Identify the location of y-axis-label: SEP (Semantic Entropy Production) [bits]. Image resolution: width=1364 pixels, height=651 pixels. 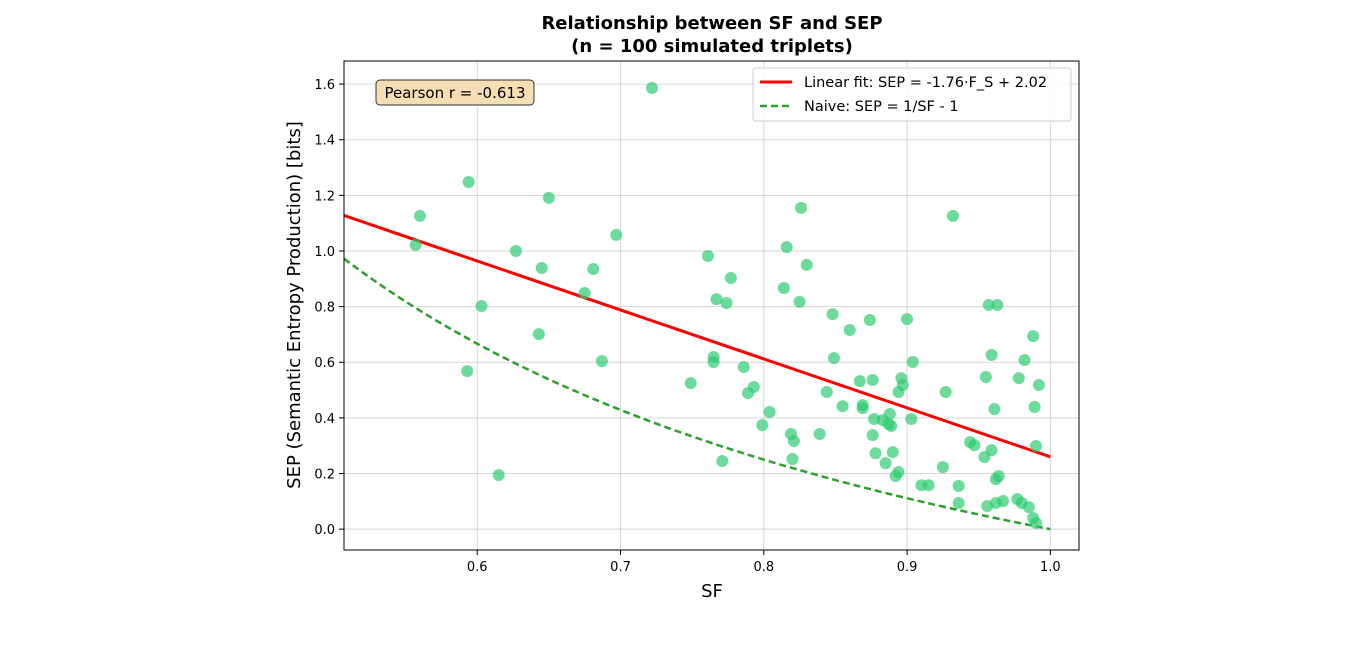
(294, 305).